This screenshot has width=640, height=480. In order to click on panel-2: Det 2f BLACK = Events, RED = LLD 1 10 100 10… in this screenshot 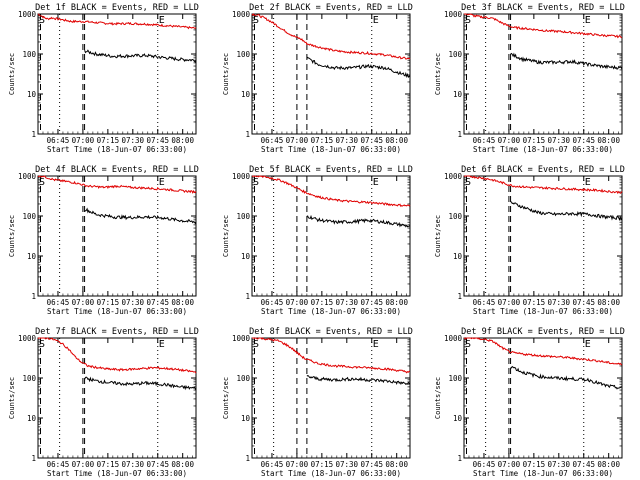, I will do `click(317, 78)`.